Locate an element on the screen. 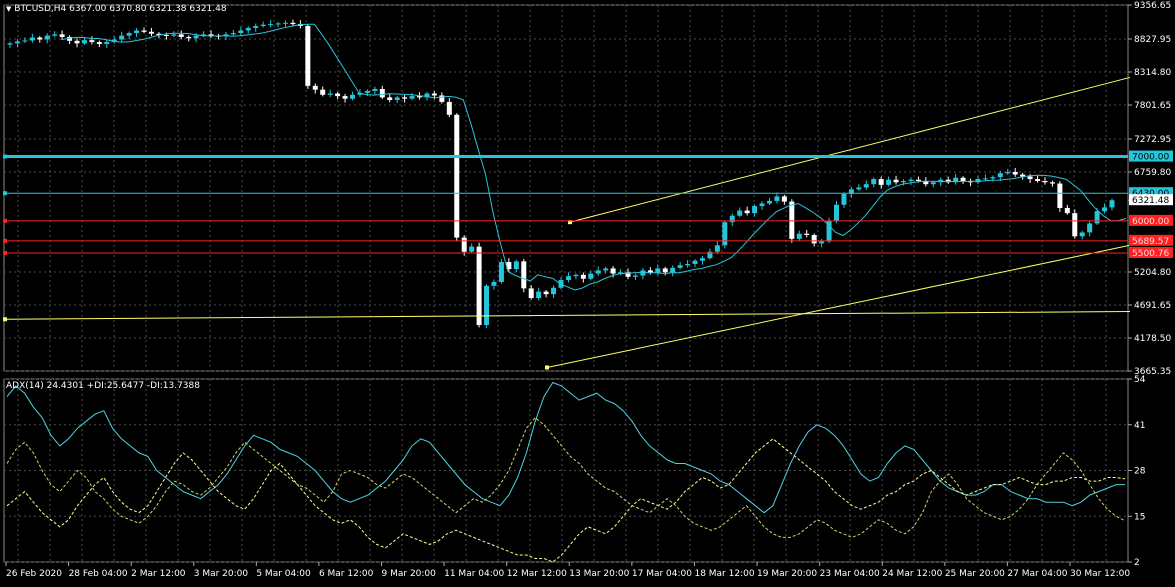 The height and width of the screenshot is (587, 1175). x-tick-label: 3 Mar 20:00 is located at coordinates (221, 574).